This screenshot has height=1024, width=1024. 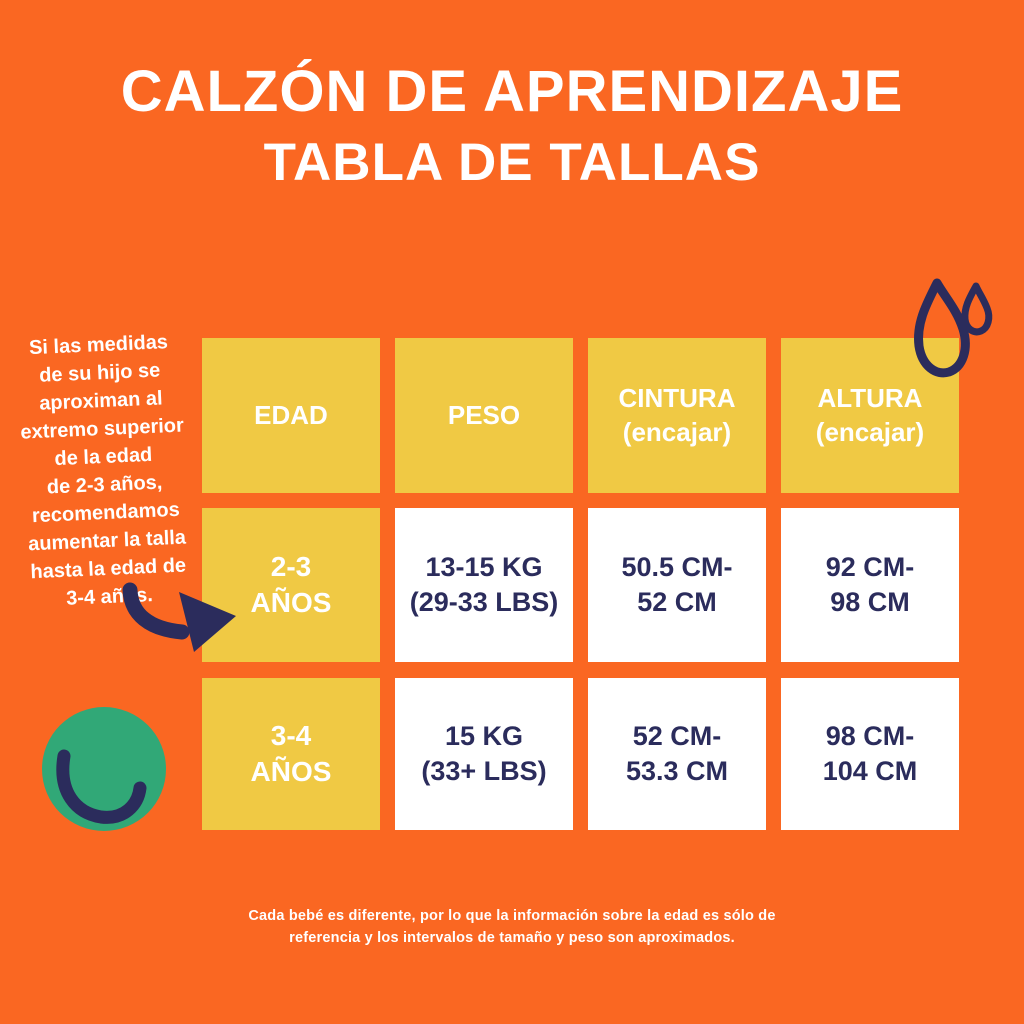 I want to click on row2-peso-cell: 15 KG (33+ LBS), so click(x=484, y=754).